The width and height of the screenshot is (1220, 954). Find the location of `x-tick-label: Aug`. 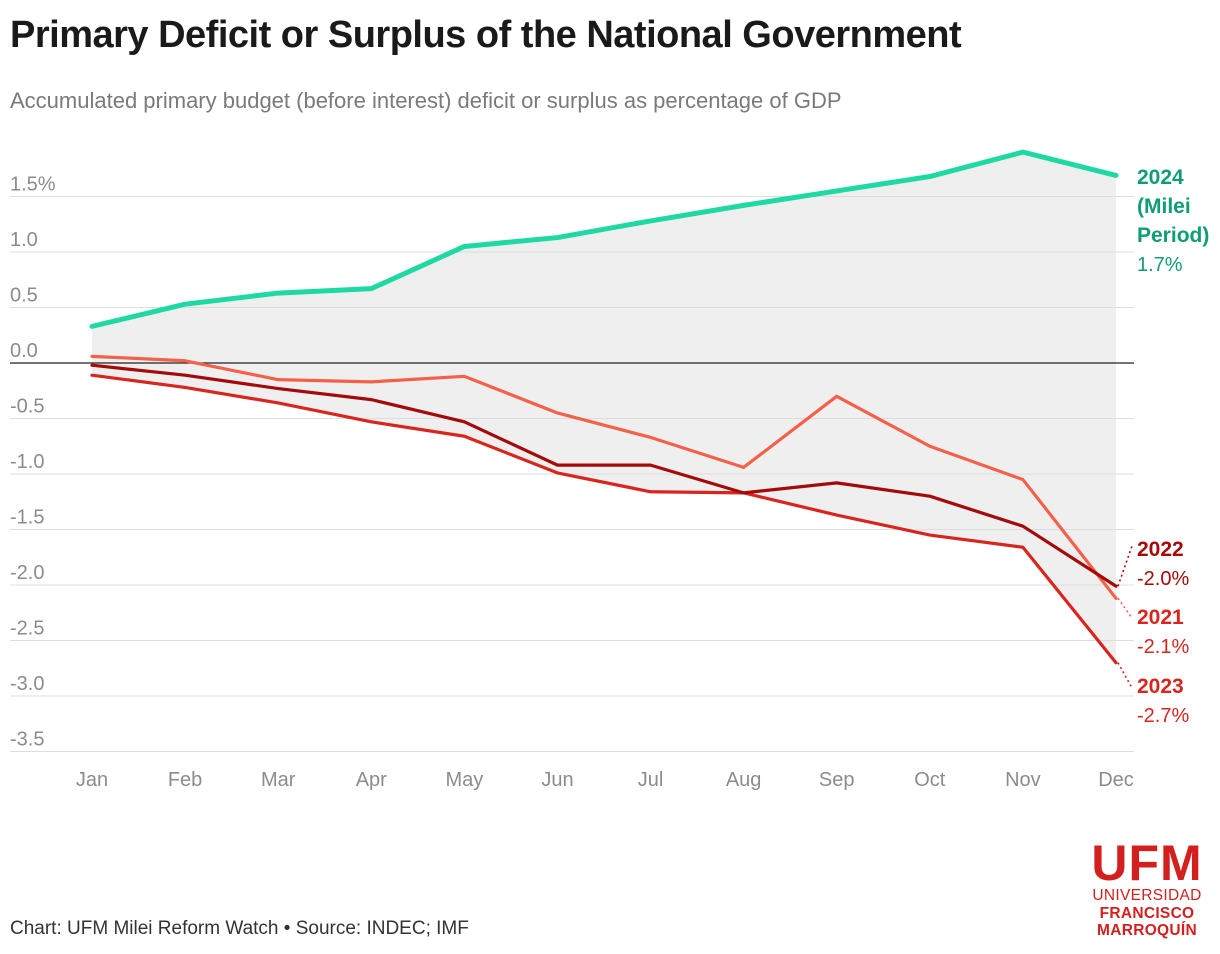

x-tick-label: Aug is located at coordinates (744, 780).